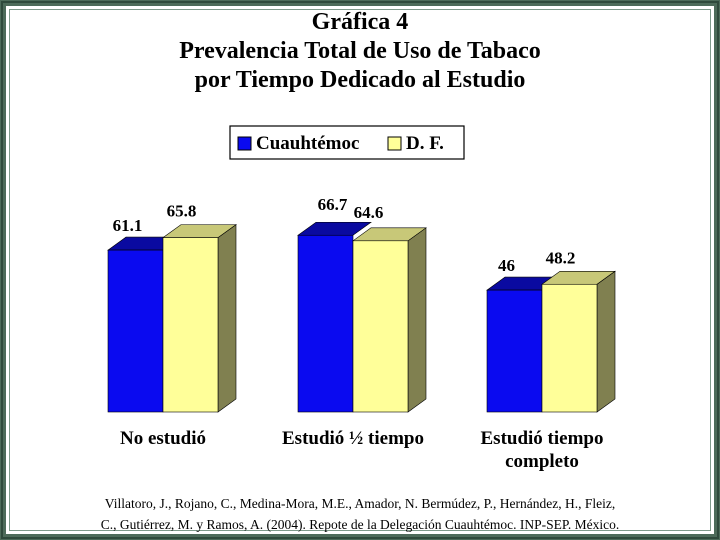 The image size is (720, 540). I want to click on legend-label-1: Cuauhtémoc, so click(307, 143).